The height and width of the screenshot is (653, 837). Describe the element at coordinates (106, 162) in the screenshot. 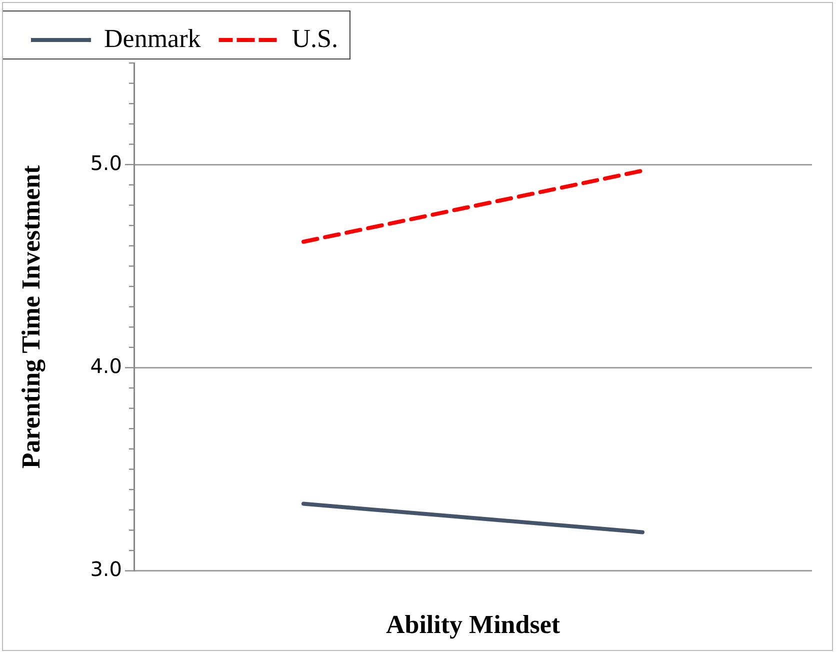

I see `y-tick-label: 5.0` at that location.